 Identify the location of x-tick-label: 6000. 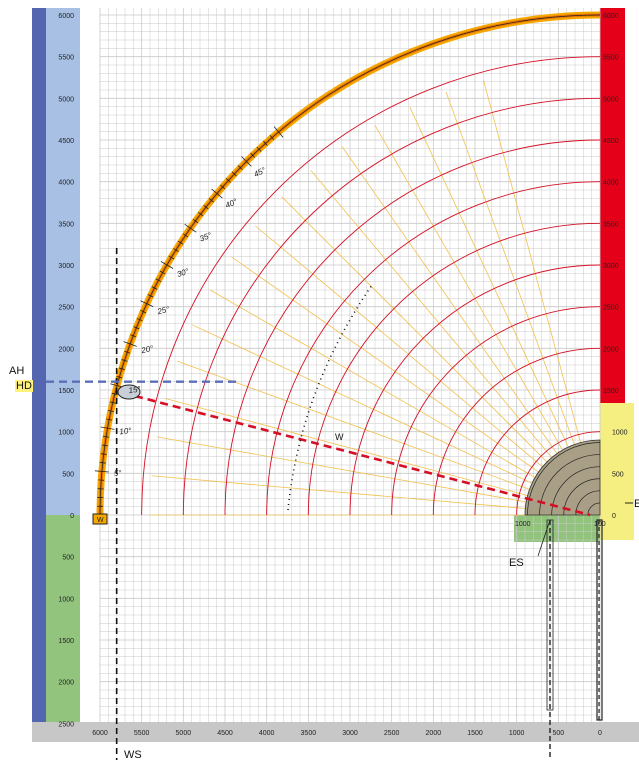
(100, 733).